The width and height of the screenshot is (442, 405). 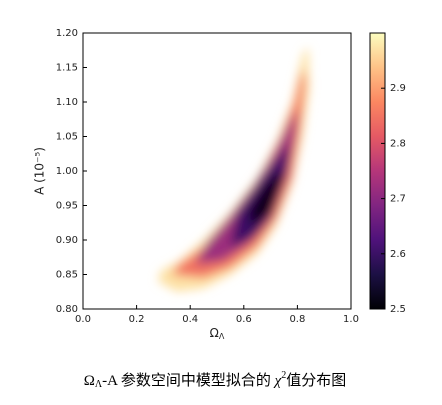 What do you see at coordinates (188, 380) in the screenshot?
I see `caption-text: -A 参数空间中模型拟合的` at bounding box center [188, 380].